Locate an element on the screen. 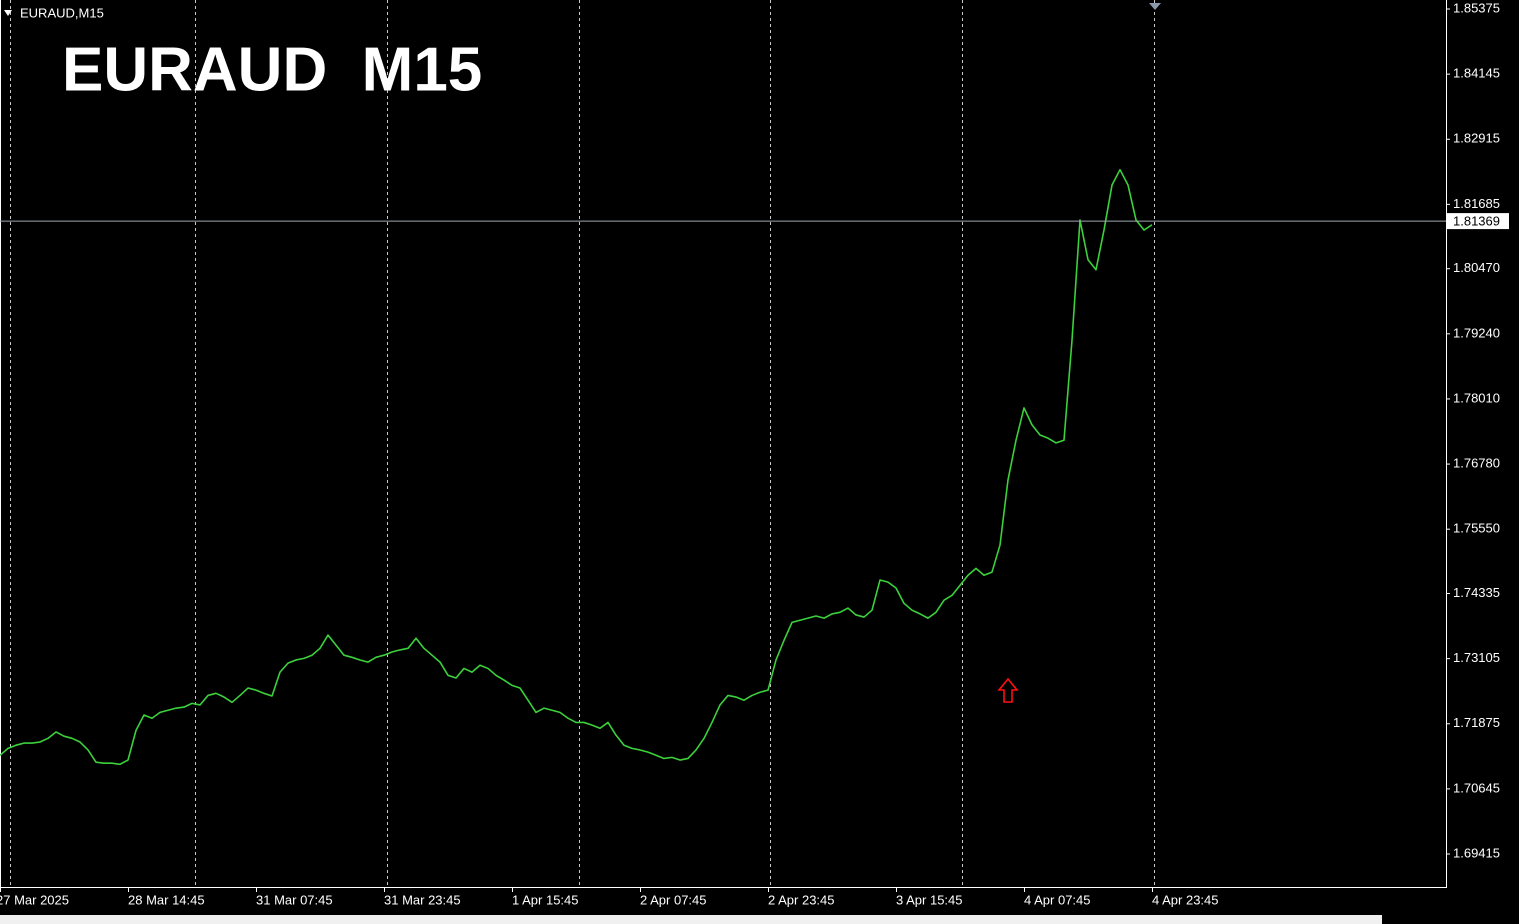 The width and height of the screenshot is (1519, 924). y-tick-label: 1.74335 is located at coordinates (1476, 592).